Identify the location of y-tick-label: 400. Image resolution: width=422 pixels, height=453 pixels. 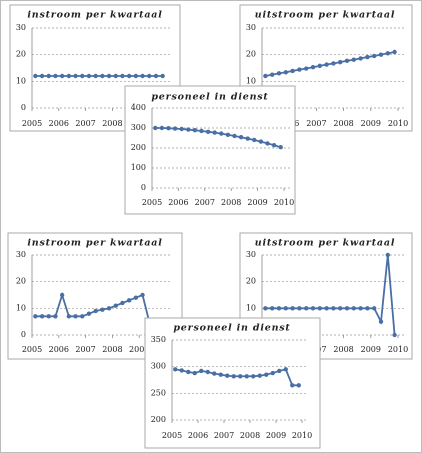
(138, 107).